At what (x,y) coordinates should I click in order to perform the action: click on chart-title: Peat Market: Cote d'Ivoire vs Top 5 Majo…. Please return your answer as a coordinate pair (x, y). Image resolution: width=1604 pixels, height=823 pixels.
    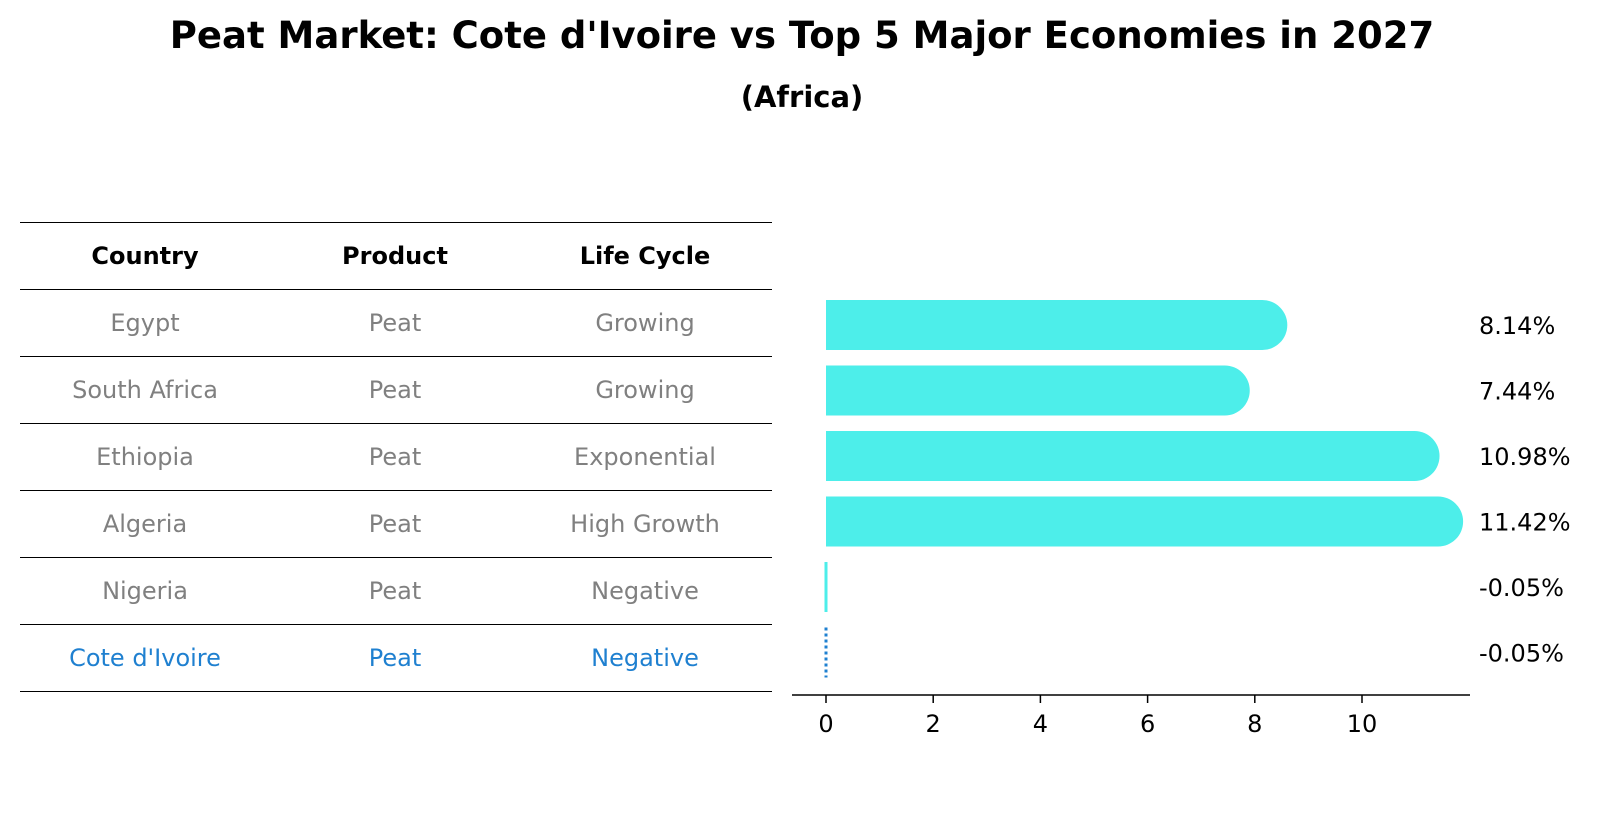
    Looking at the image, I should click on (802, 35).